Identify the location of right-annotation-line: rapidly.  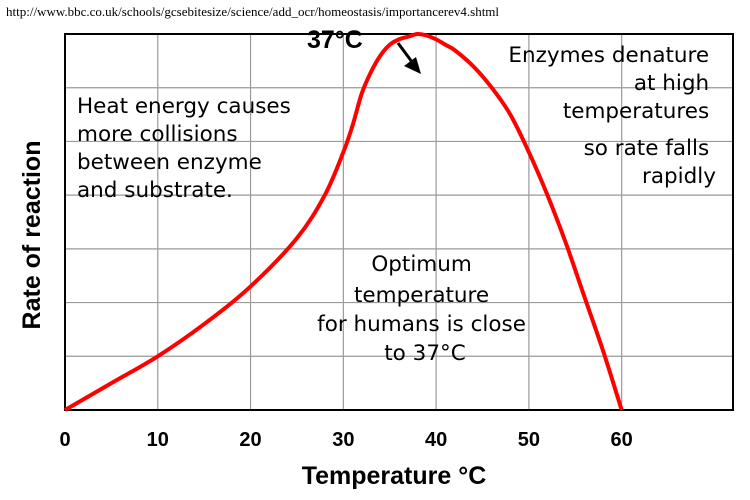
(679, 176).